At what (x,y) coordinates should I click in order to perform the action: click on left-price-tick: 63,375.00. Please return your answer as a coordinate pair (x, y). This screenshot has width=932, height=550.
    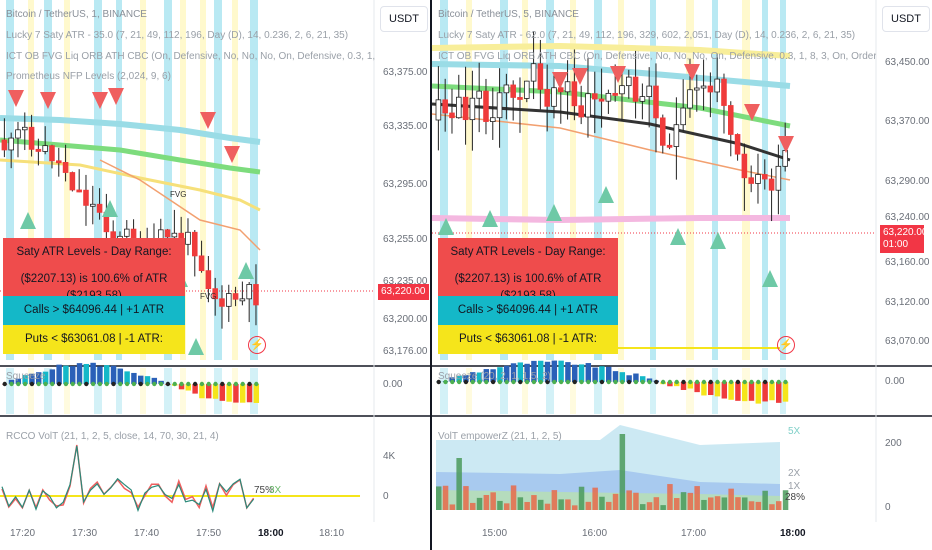
    Looking at the image, I should click on (405, 72).